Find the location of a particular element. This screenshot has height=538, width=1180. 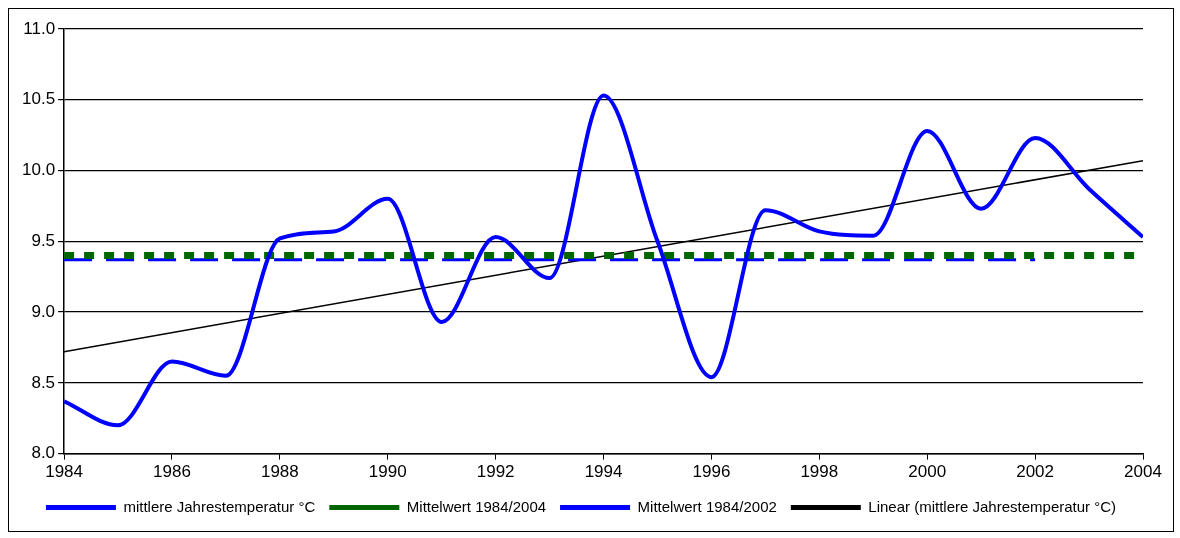

x-tick-label: 1988 is located at coordinates (279, 472).